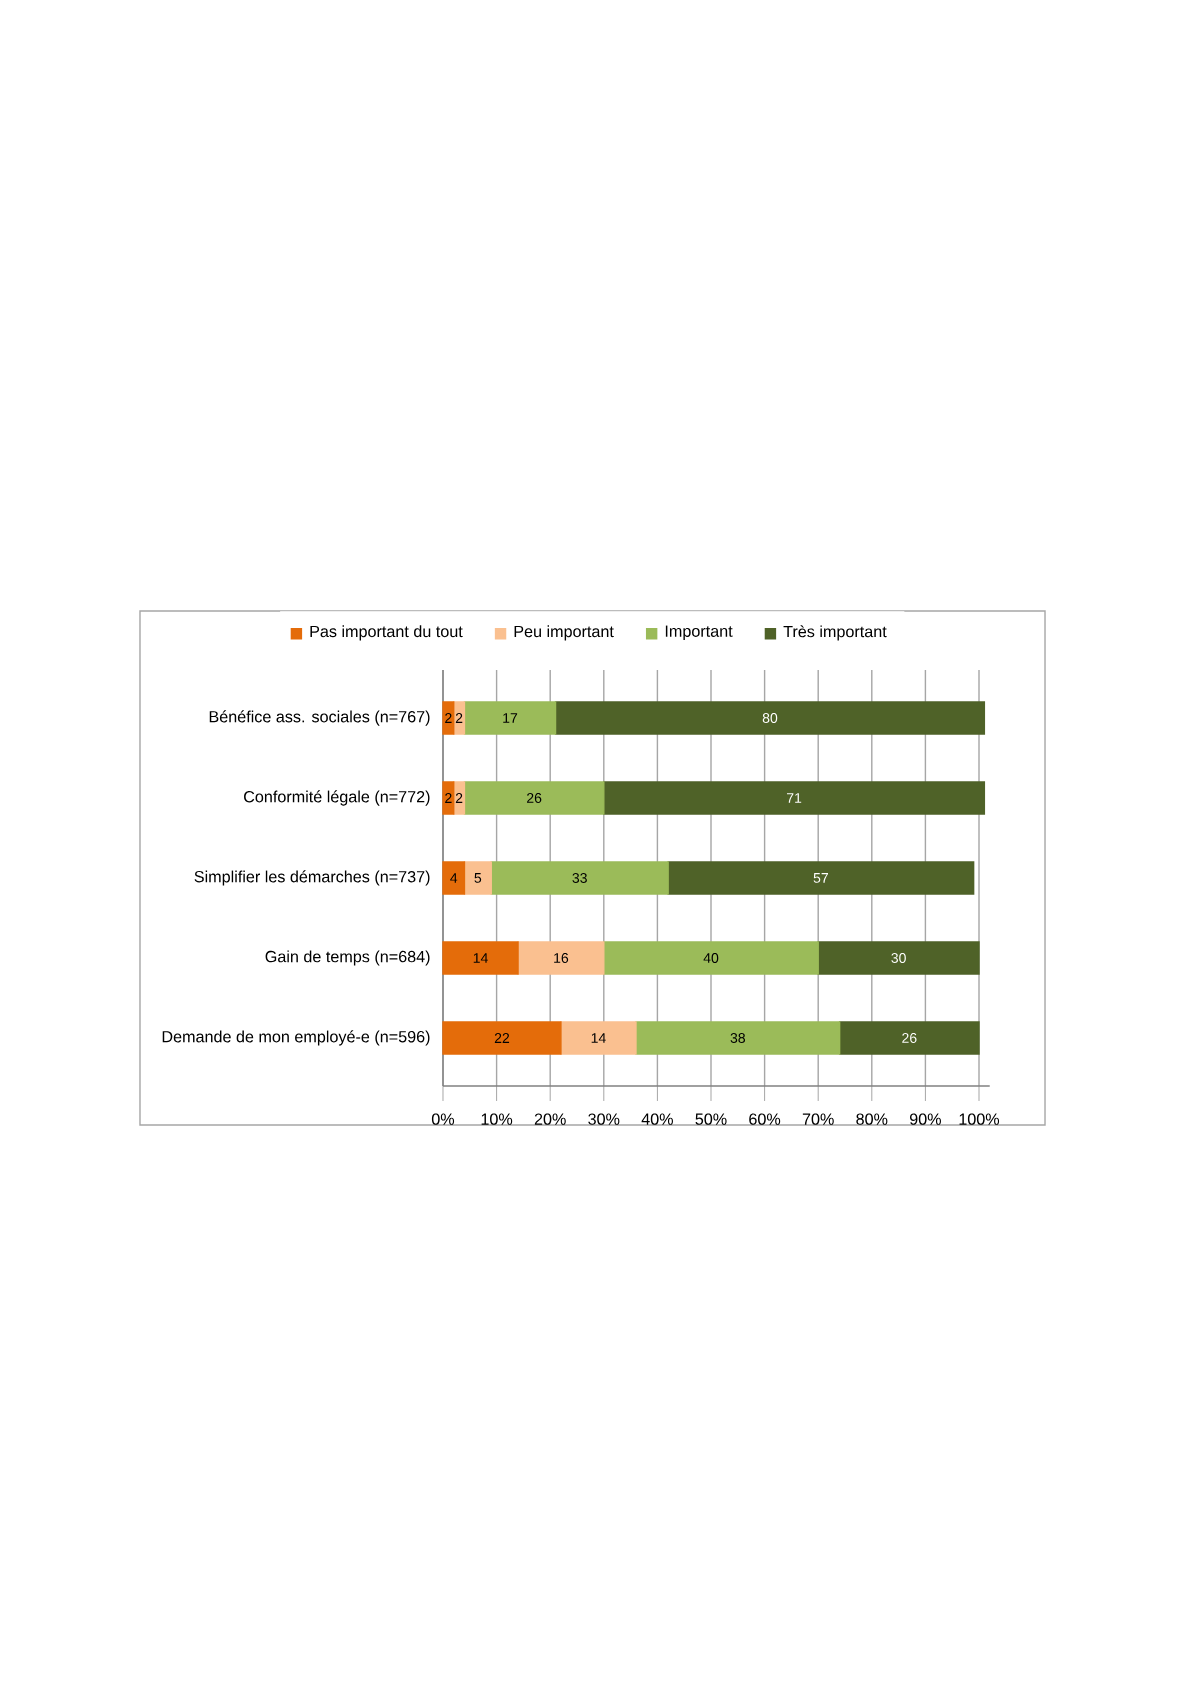 This screenshot has height=1684, width=1191. Describe the element at coordinates (386, 633) in the screenshot. I see `legend-label: Pas important du tout` at that location.